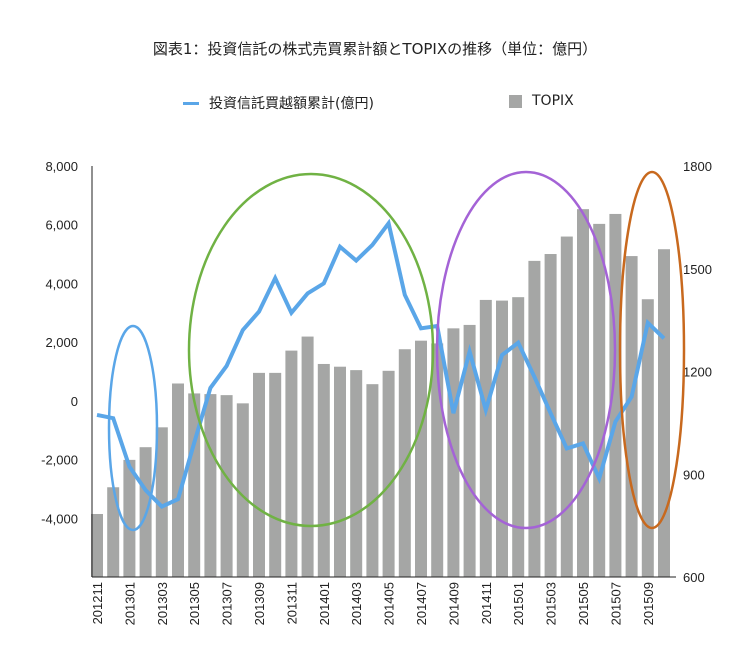 The width and height of the screenshot is (750, 659). I want to click on legend-item-line: 投資信託買越額累計(億円), so click(278, 103).